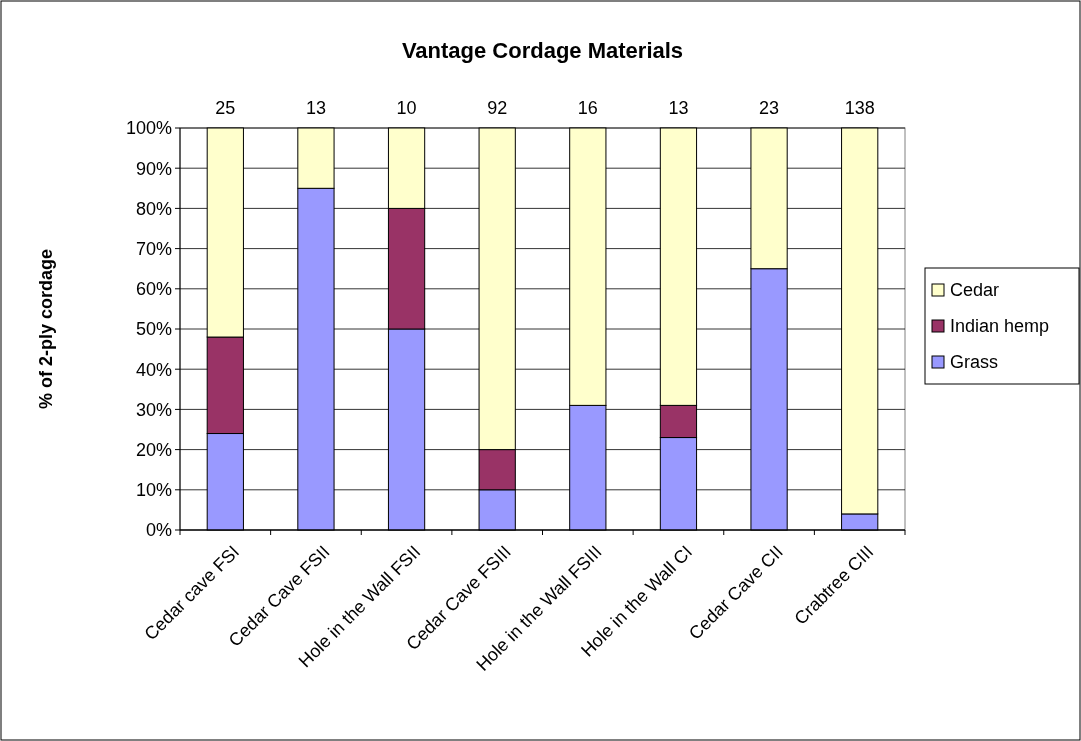 This screenshot has height=741, width=1081. What do you see at coordinates (225, 108) in the screenshot?
I see `annotation: 25` at bounding box center [225, 108].